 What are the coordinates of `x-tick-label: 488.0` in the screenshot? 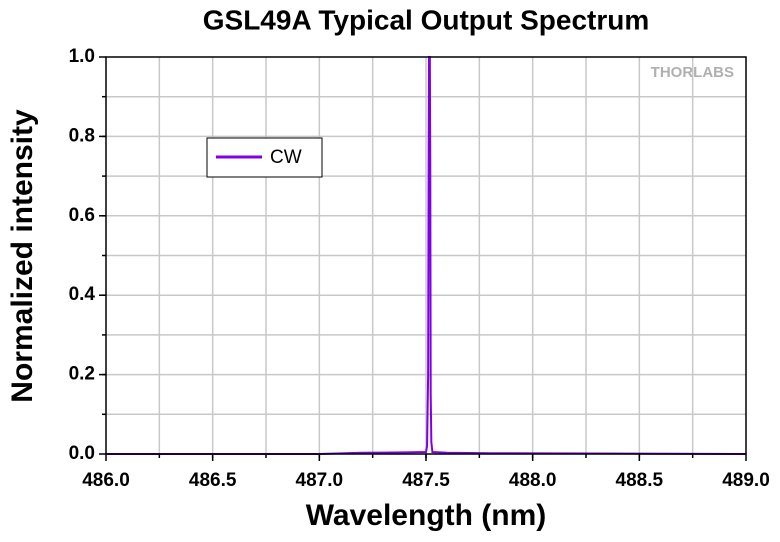 It's located at (533, 480).